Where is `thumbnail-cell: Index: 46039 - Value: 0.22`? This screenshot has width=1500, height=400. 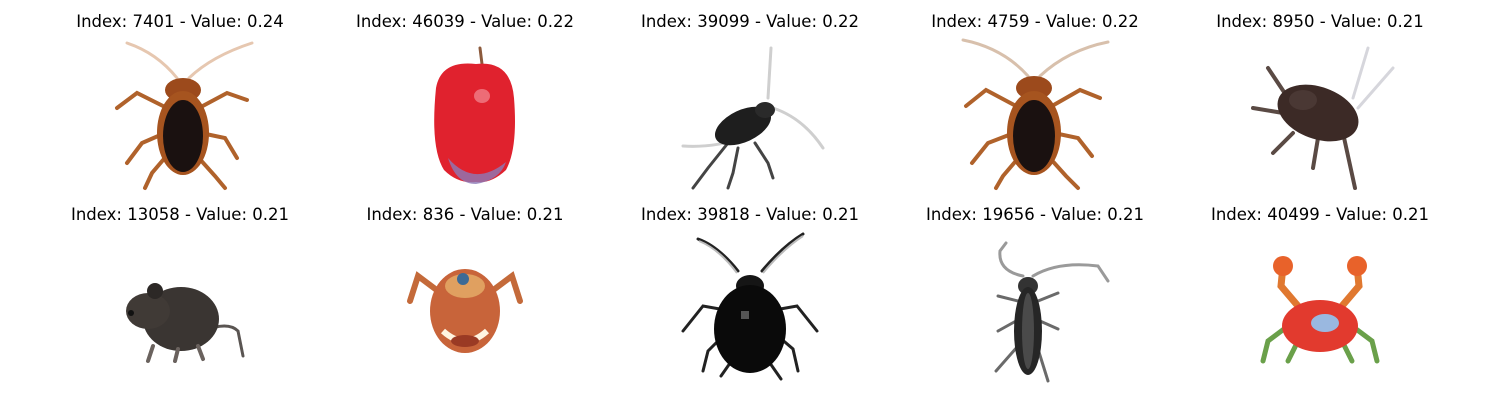
thumbnail-cell: Index: 46039 - Value: 0.22 is located at coordinates (465, 96).